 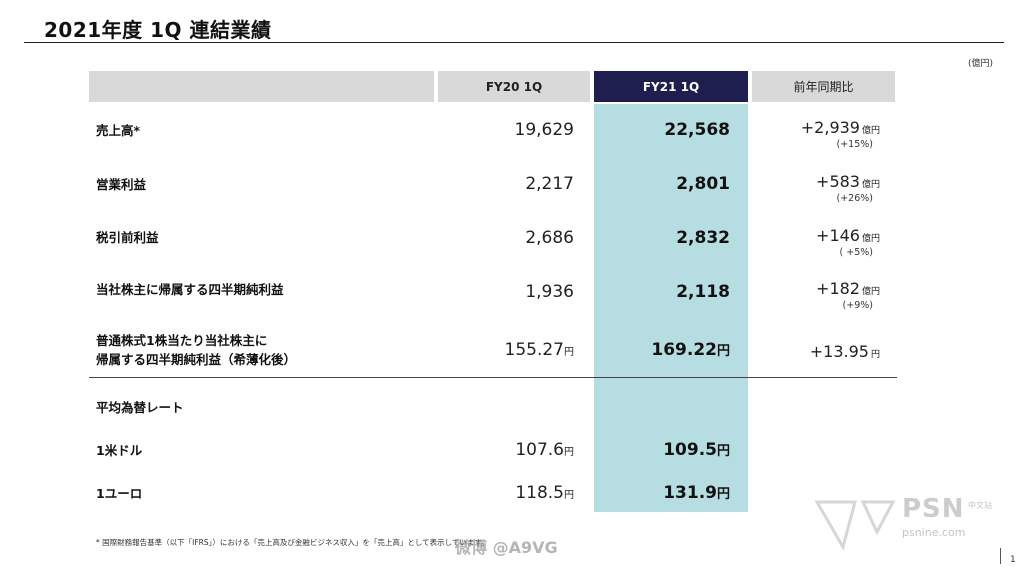 What do you see at coordinates (1000, 556) in the screenshot?
I see `page-number-divider` at bounding box center [1000, 556].